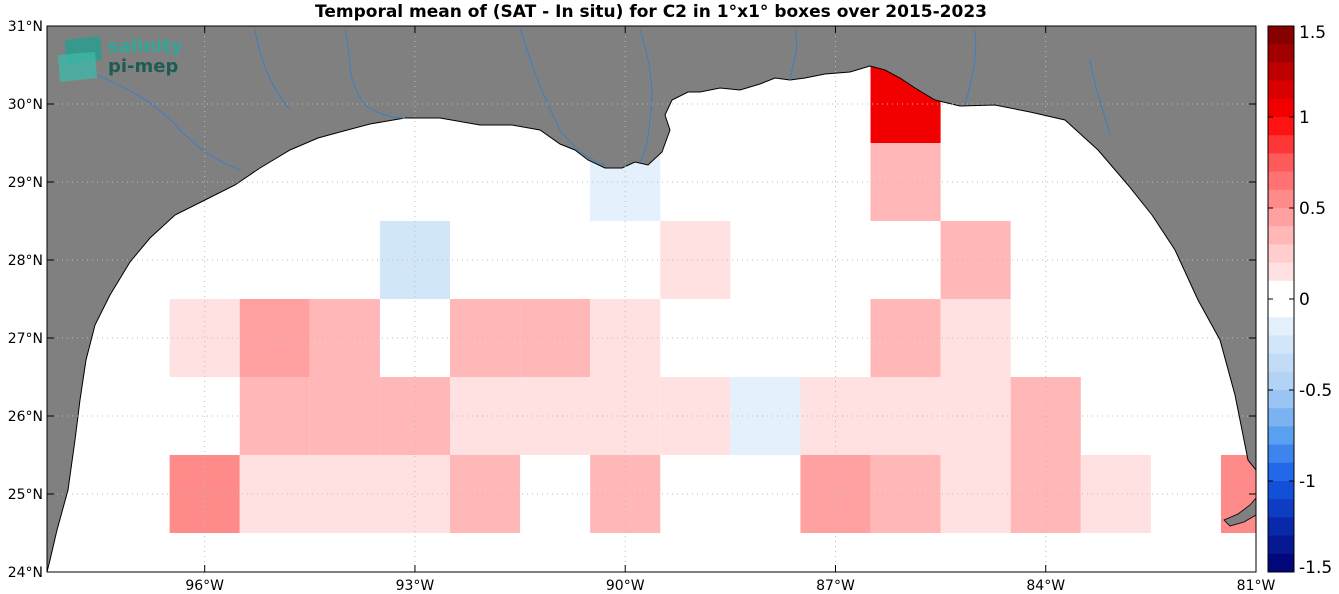 This screenshot has width=1339, height=594. Describe the element at coordinates (1304, 118) in the screenshot. I see `colorbar-tick-label: 1` at that location.